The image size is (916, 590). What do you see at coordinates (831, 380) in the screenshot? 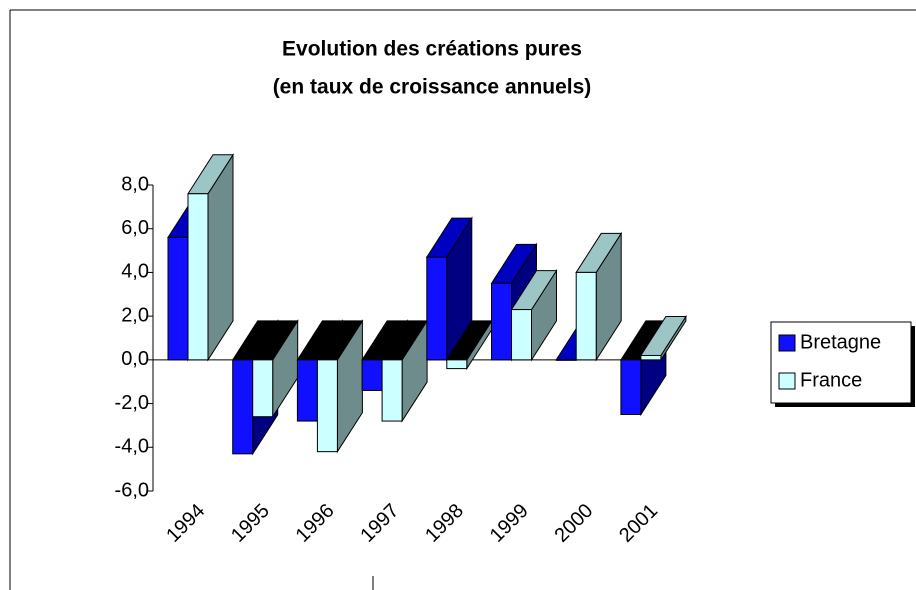
I see `legend-label: France` at bounding box center [831, 380].